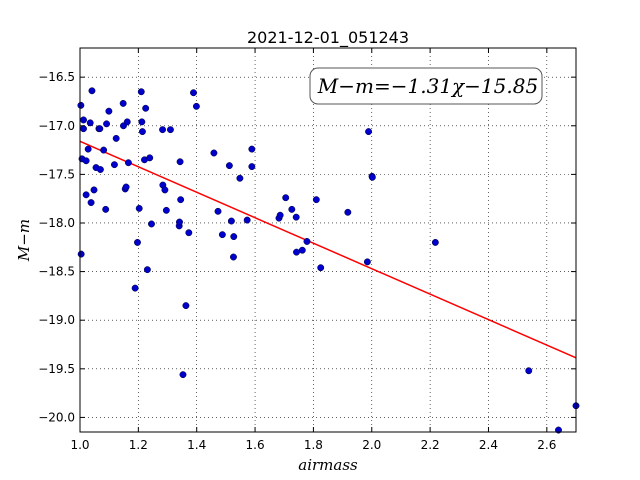 The height and width of the screenshot is (480, 640). I want to click on y-tick-label: −20.0, so click(56, 417).